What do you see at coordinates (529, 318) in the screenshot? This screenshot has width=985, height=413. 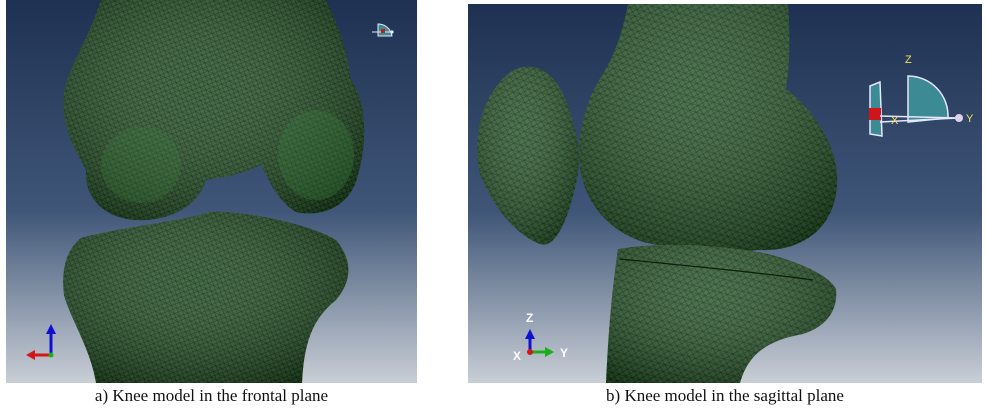 I see `triad-label-z: Z` at bounding box center [529, 318].